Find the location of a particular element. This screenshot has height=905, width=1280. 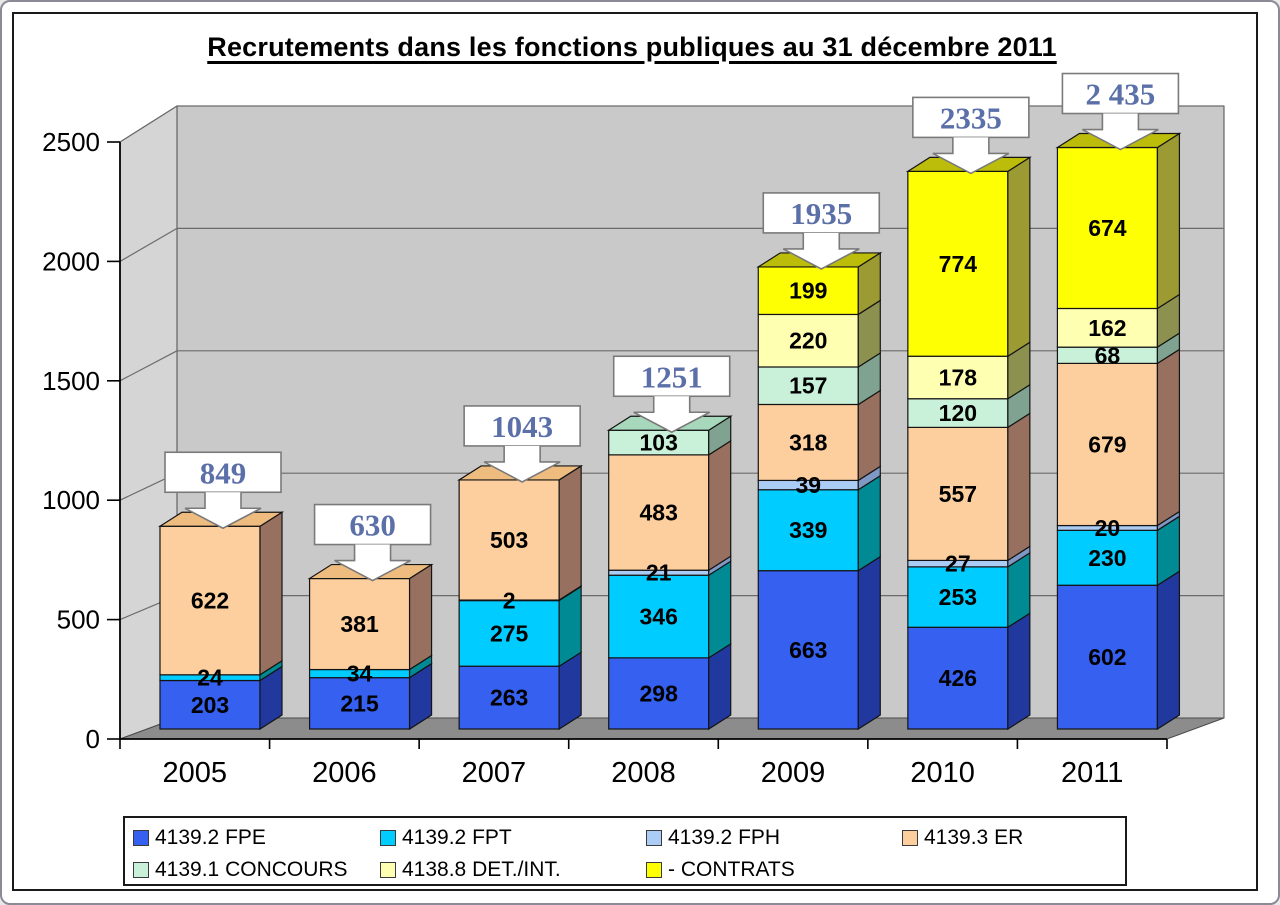

legend-label: 4139.2 FPT is located at coordinates (457, 837).